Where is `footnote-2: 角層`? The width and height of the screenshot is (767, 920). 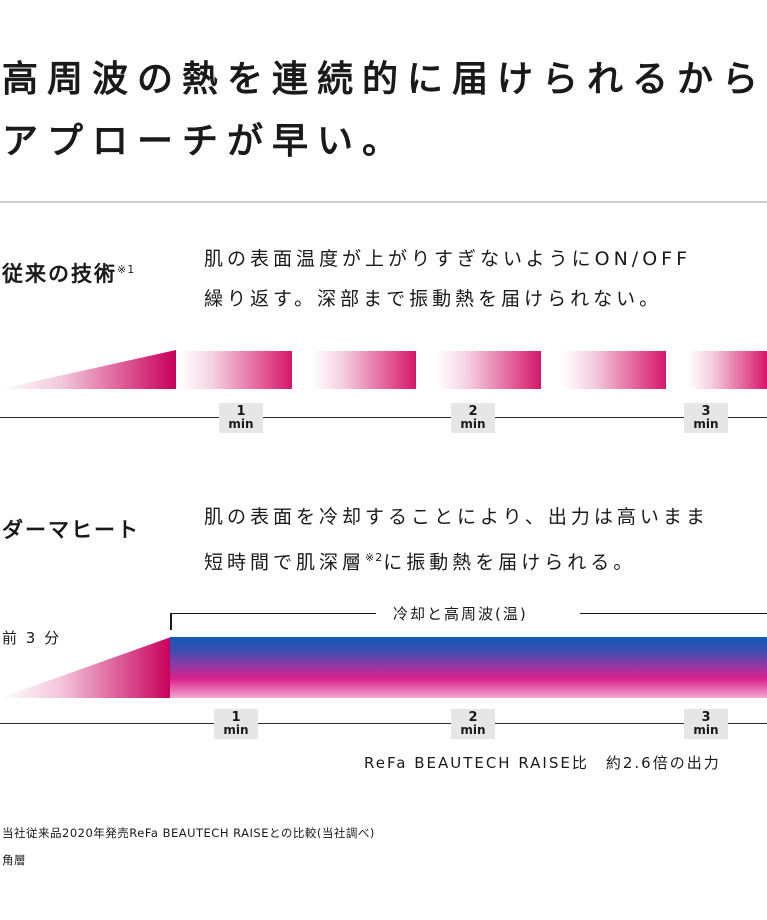 footnote-2: 角層 is located at coordinates (14, 860).